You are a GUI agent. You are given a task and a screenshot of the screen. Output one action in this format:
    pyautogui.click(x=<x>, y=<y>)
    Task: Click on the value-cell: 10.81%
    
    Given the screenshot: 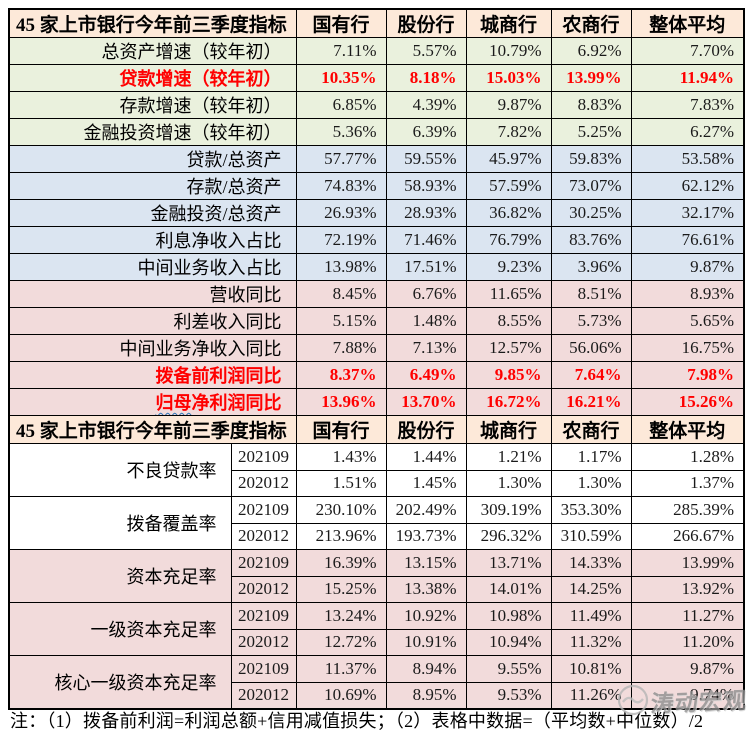 What is the action you would take?
    pyautogui.click(x=591, y=669)
    